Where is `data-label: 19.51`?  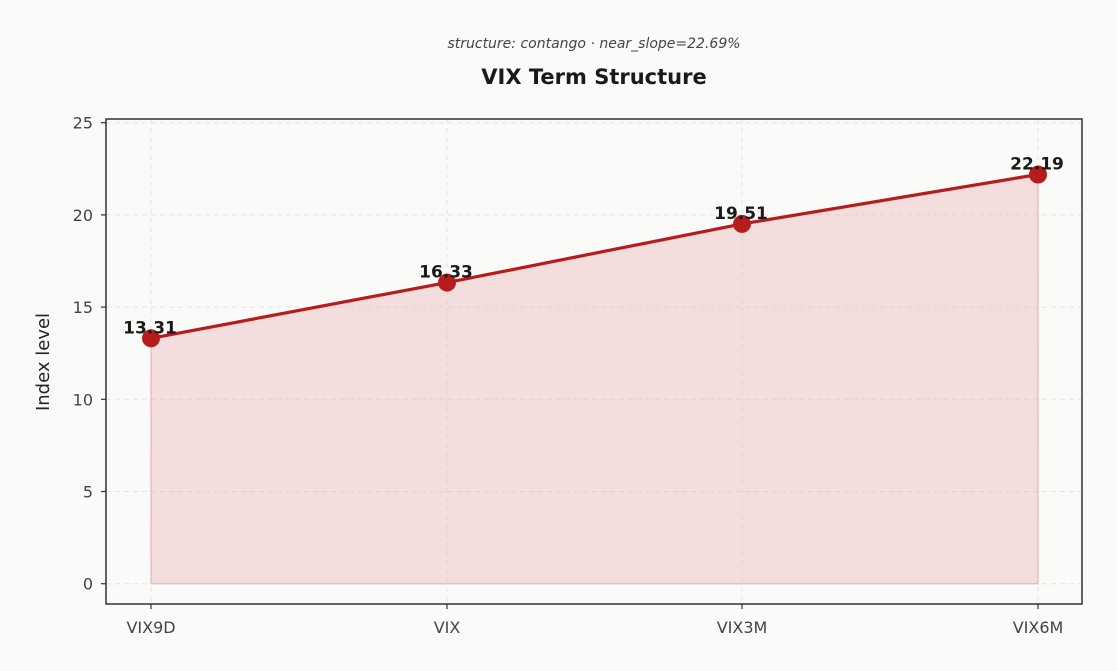 data-label: 19.51 is located at coordinates (741, 214).